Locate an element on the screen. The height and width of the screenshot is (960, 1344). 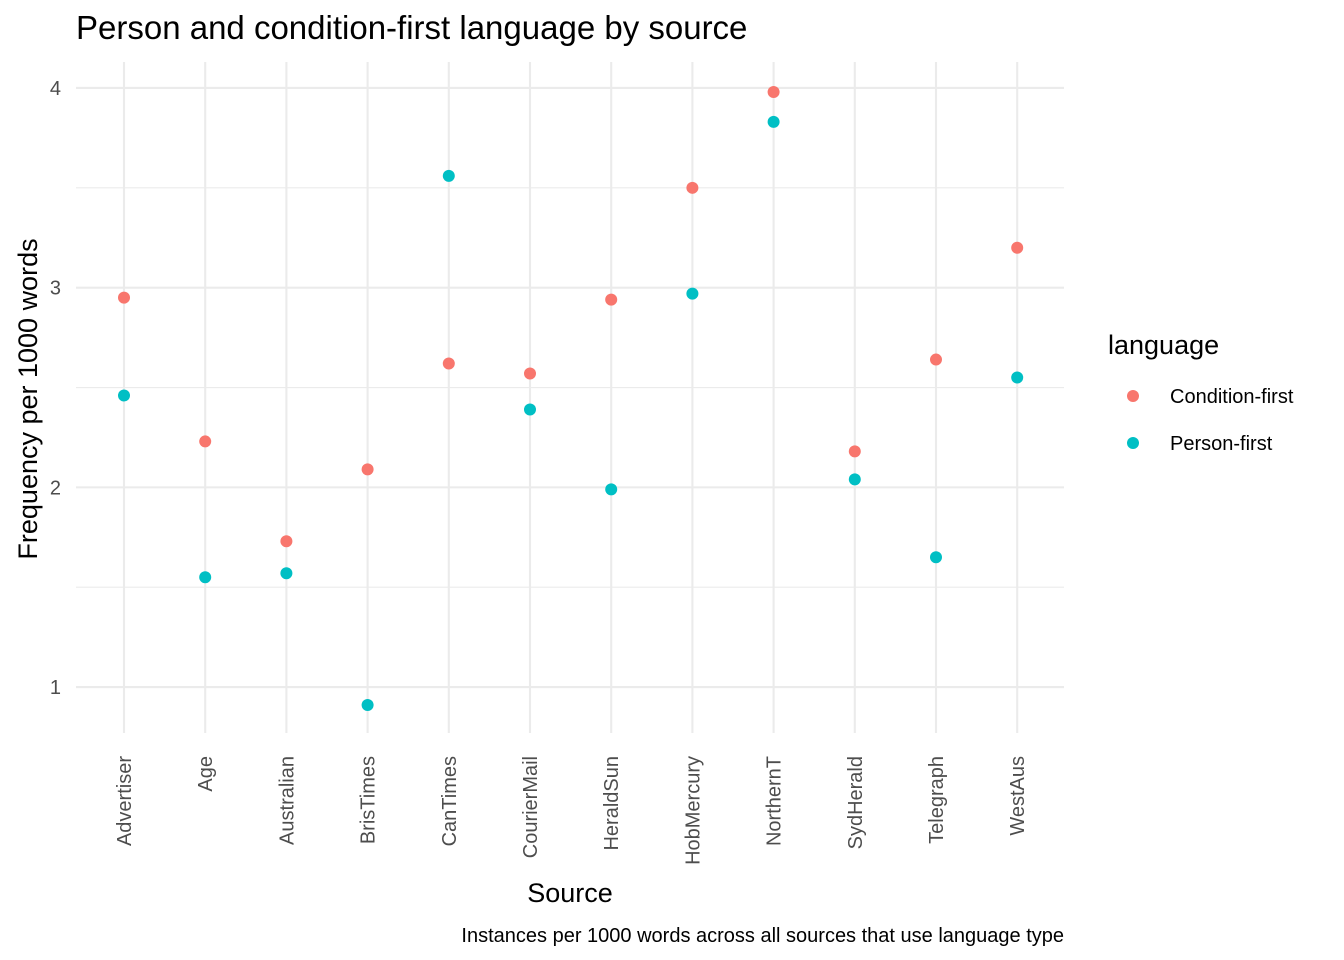
x-tick-label: Advertiser is located at coordinates (125, 801).